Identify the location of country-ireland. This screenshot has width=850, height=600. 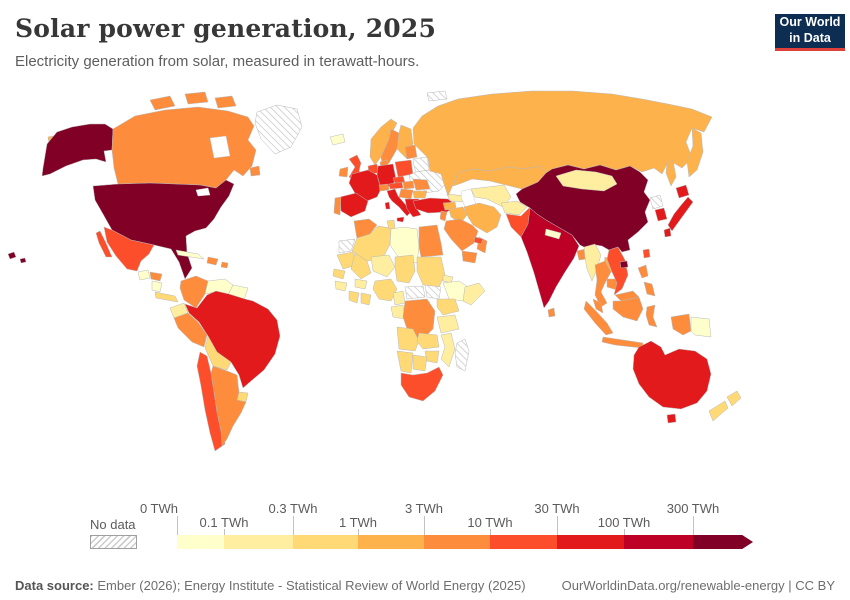
(343, 172).